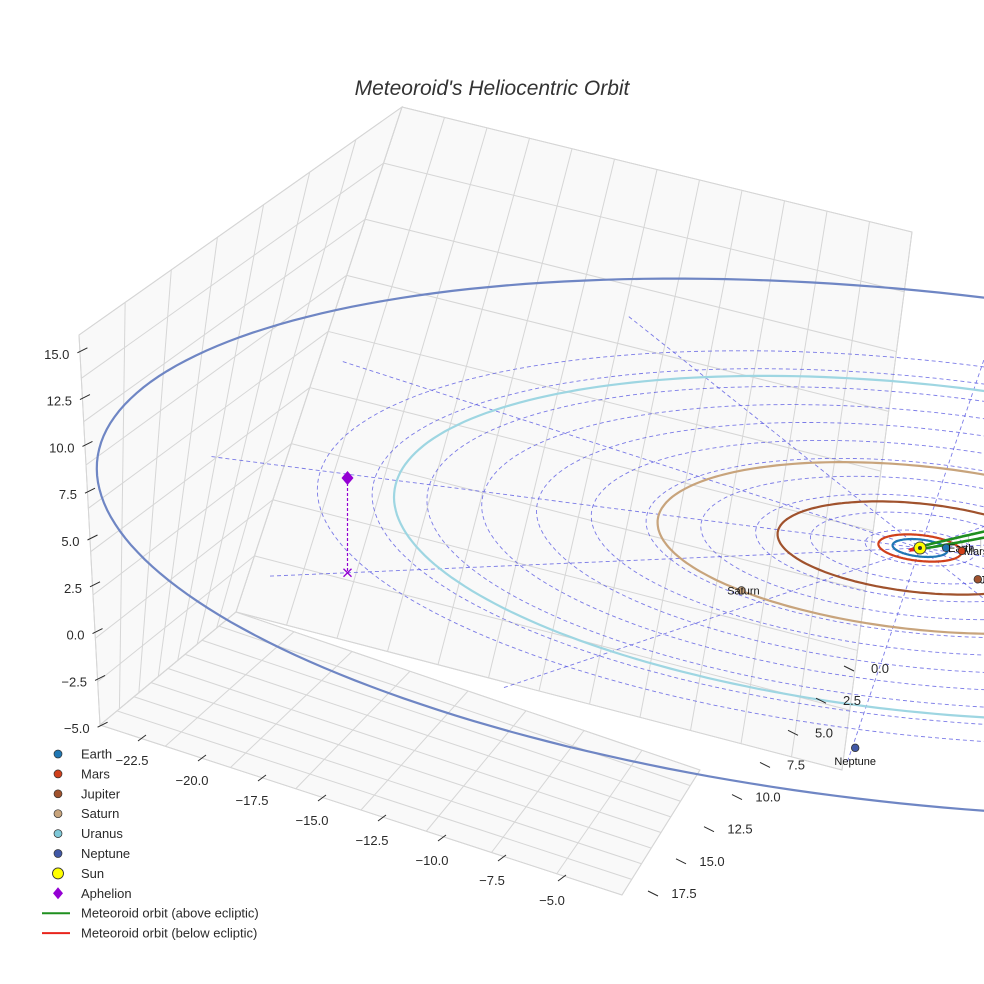 The height and width of the screenshot is (984, 984). I want to click on legend-label: Saturn, so click(100, 813).